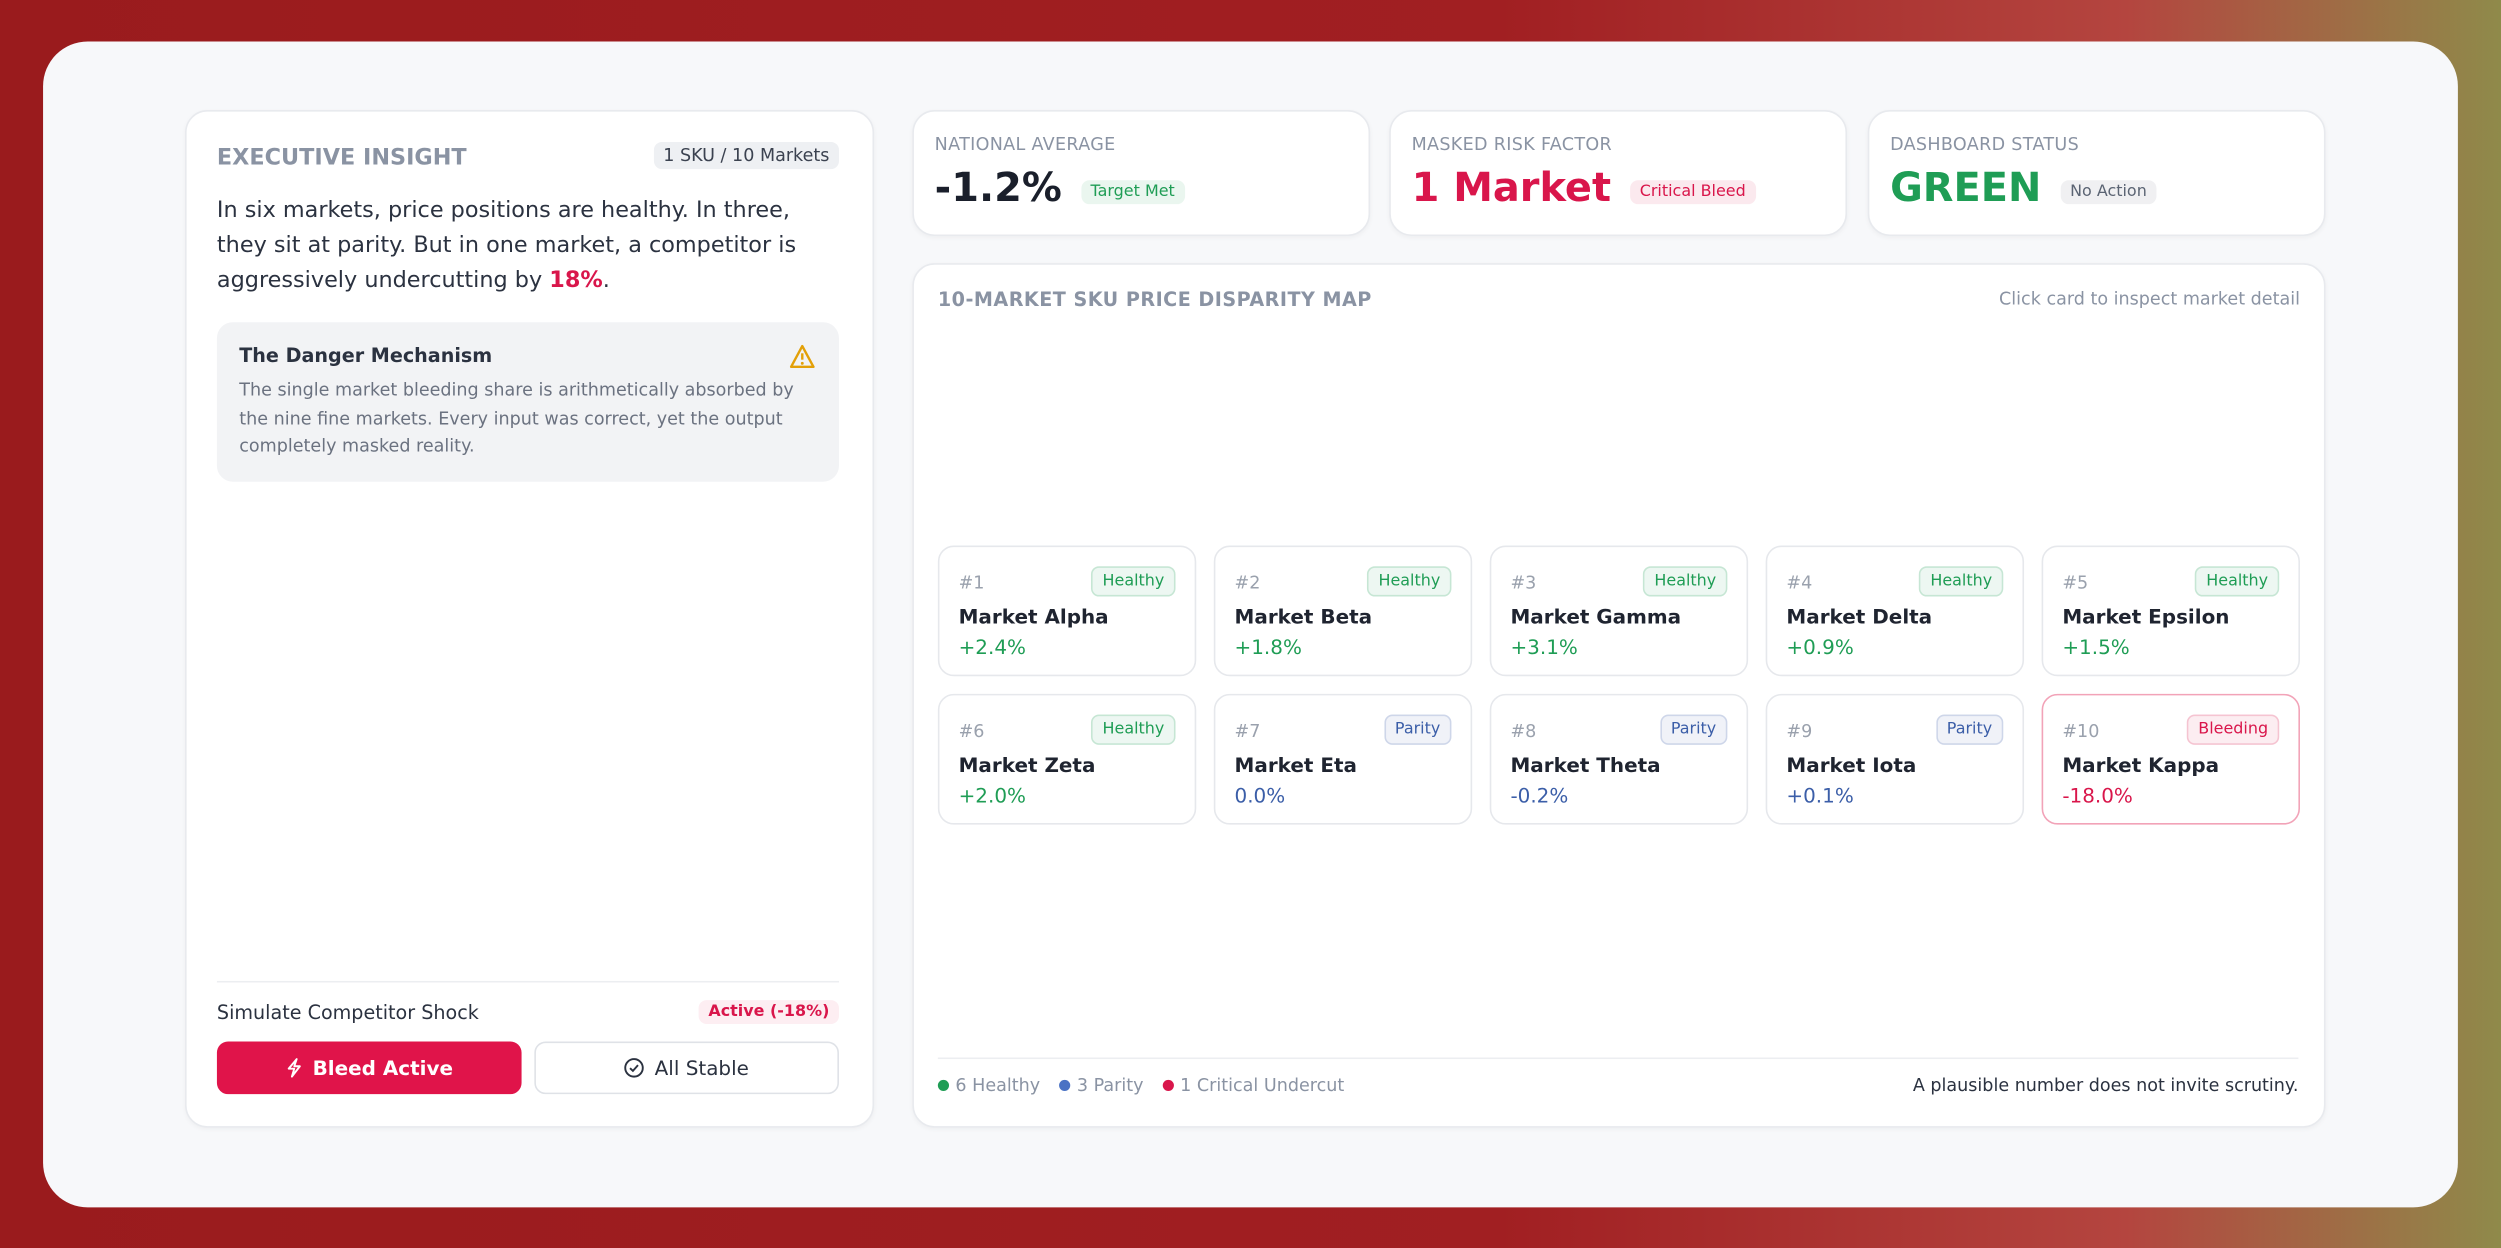  What do you see at coordinates (635, 1068) in the screenshot?
I see `check-icon` at bounding box center [635, 1068].